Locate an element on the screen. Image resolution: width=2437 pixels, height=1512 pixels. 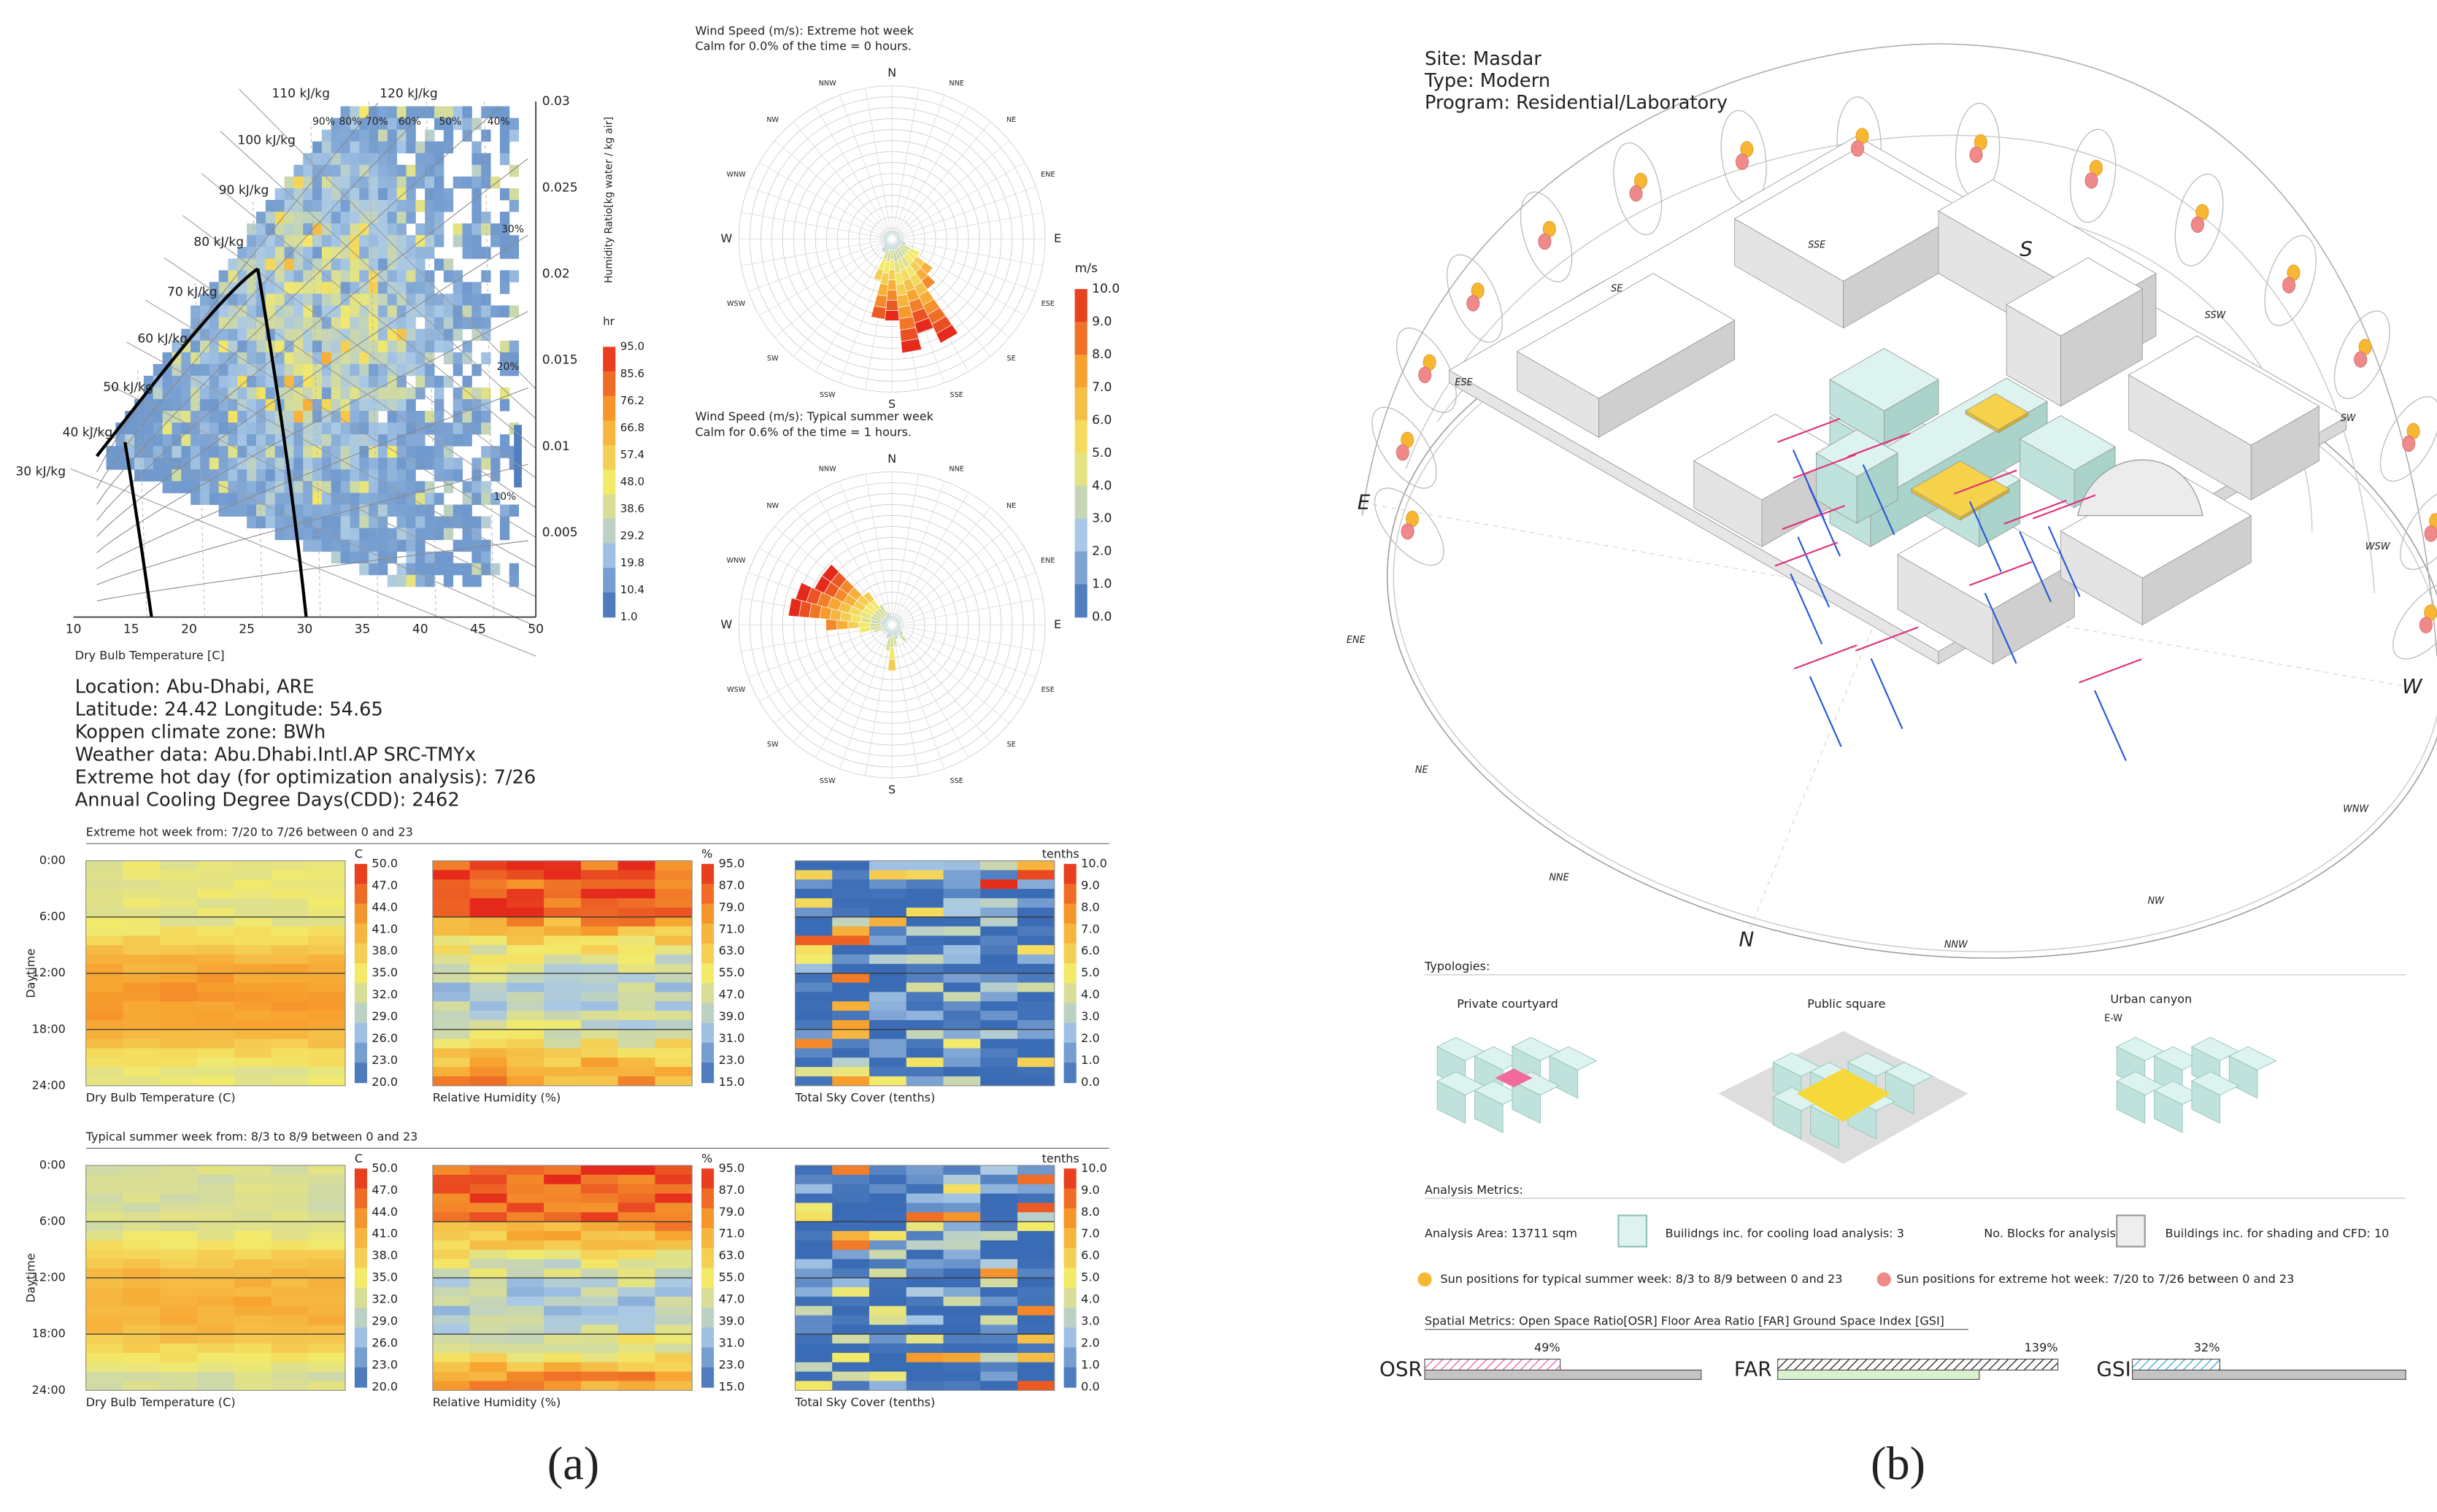
analemma is located at coordinates (2408, 439).